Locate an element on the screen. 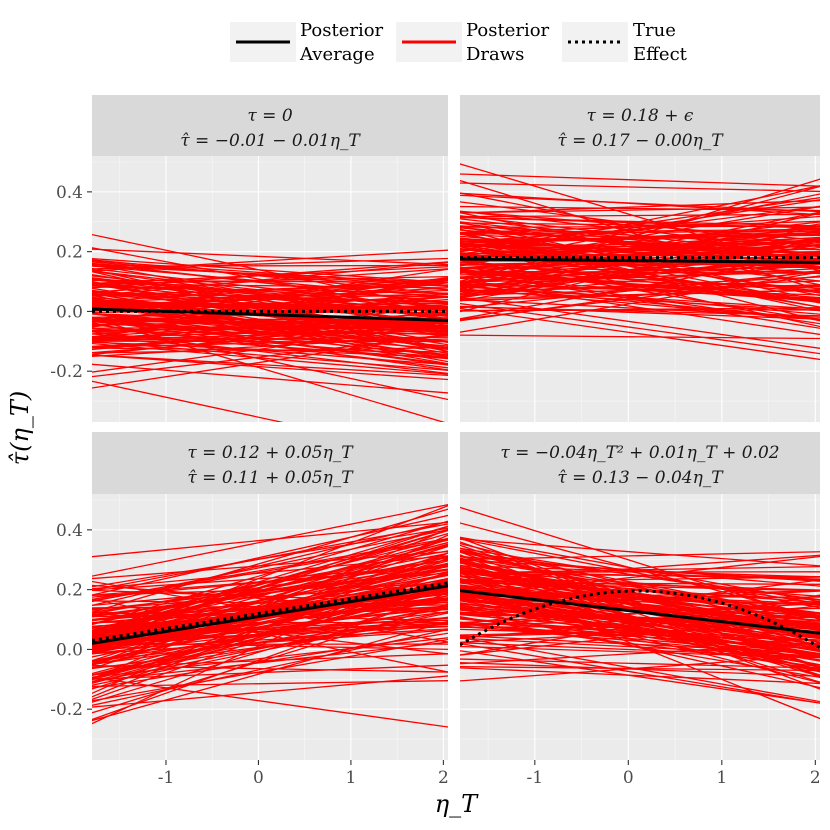 Image resolution: width=830 pixels, height=830 pixels. true-effect-line is located at coordinates (640, 619).